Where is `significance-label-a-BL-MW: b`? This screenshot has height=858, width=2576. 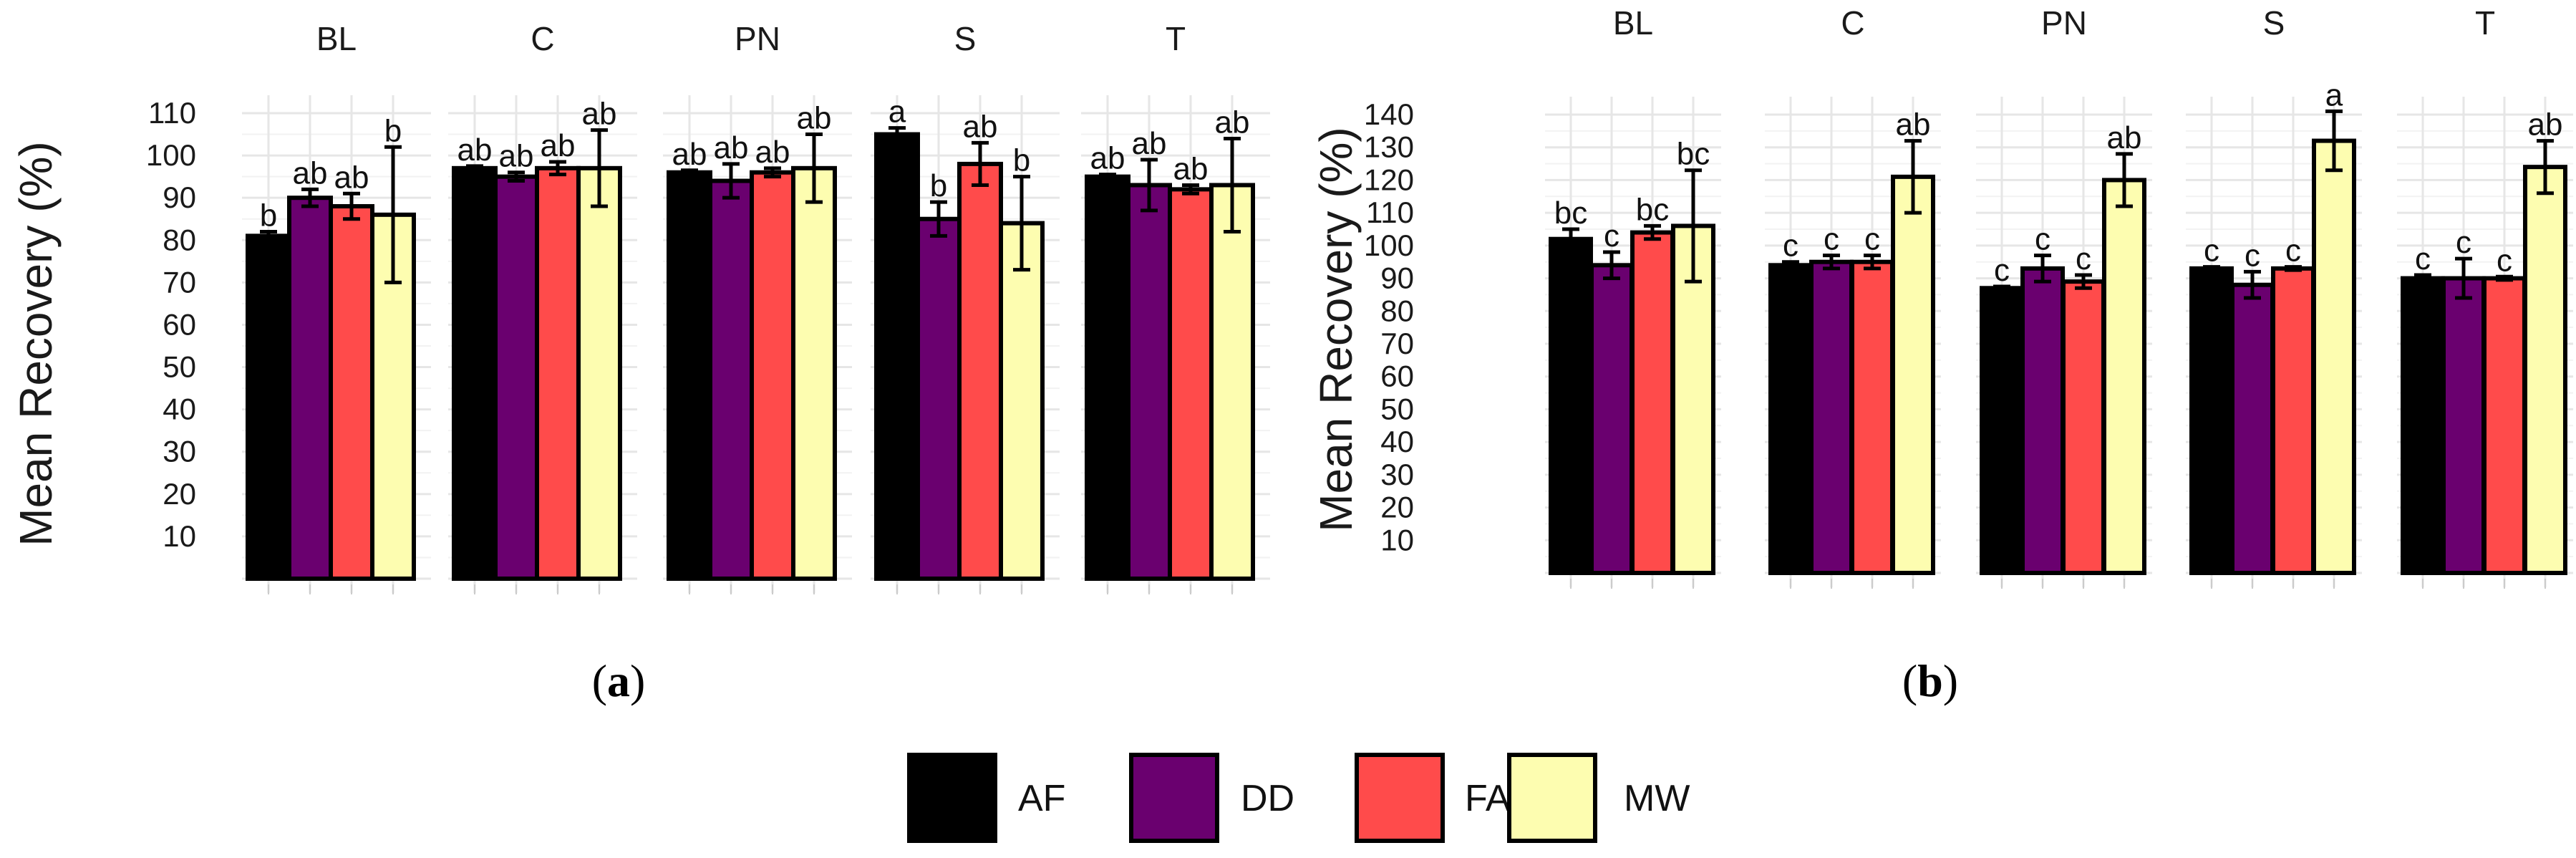 significance-label-a-BL-MW: b is located at coordinates (393, 130).